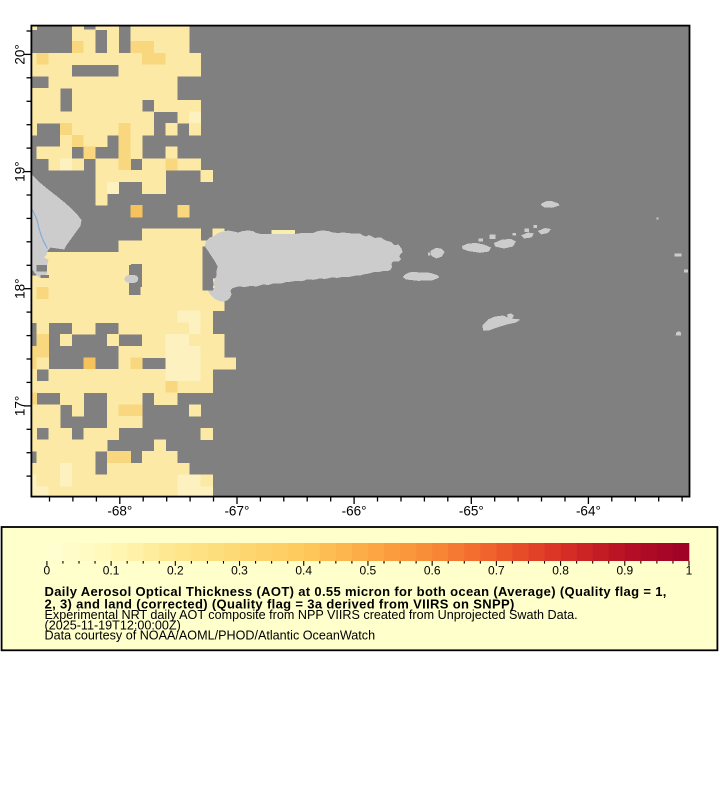 The height and width of the screenshot is (800, 720). Describe the element at coordinates (20, 54) in the screenshot. I see `svg-text: 20°` at that location.